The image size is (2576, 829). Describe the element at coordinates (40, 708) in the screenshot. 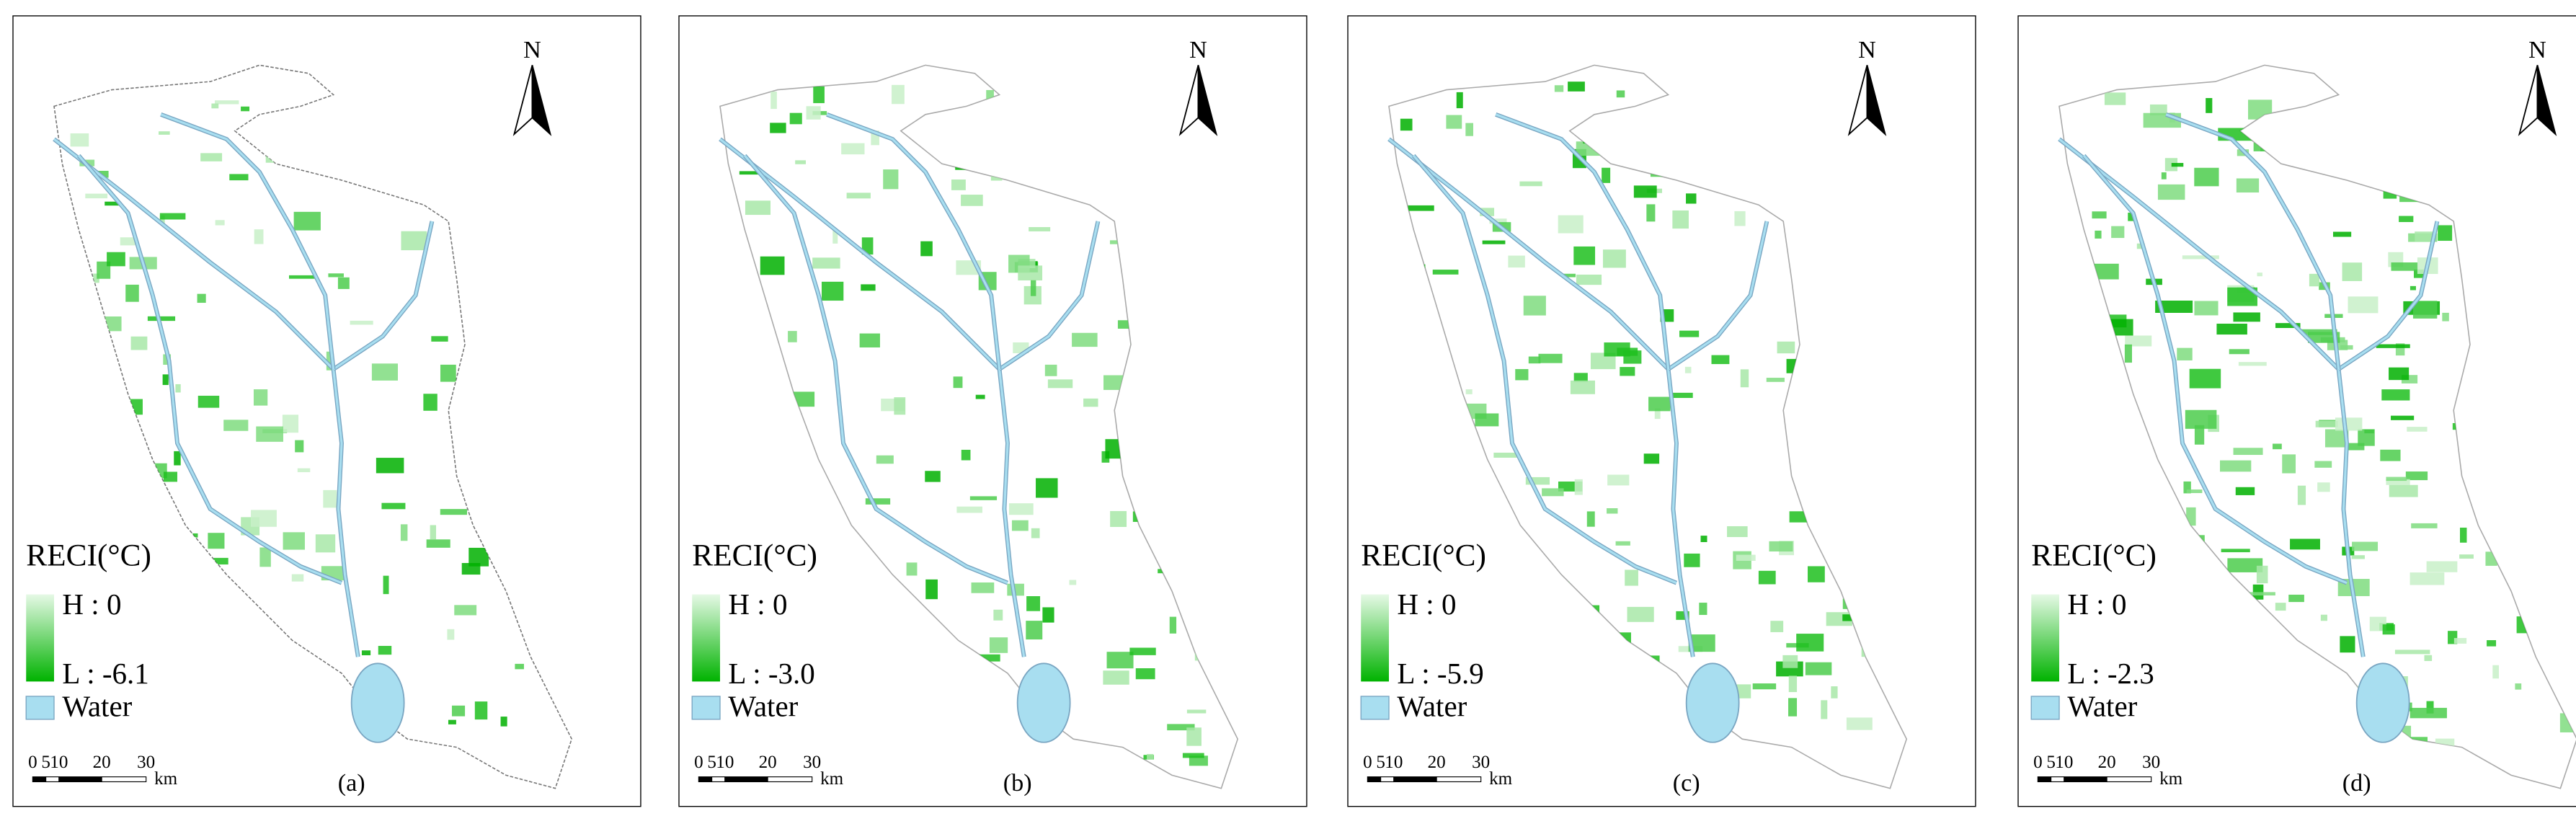

I see `legend-water-swatch` at that location.